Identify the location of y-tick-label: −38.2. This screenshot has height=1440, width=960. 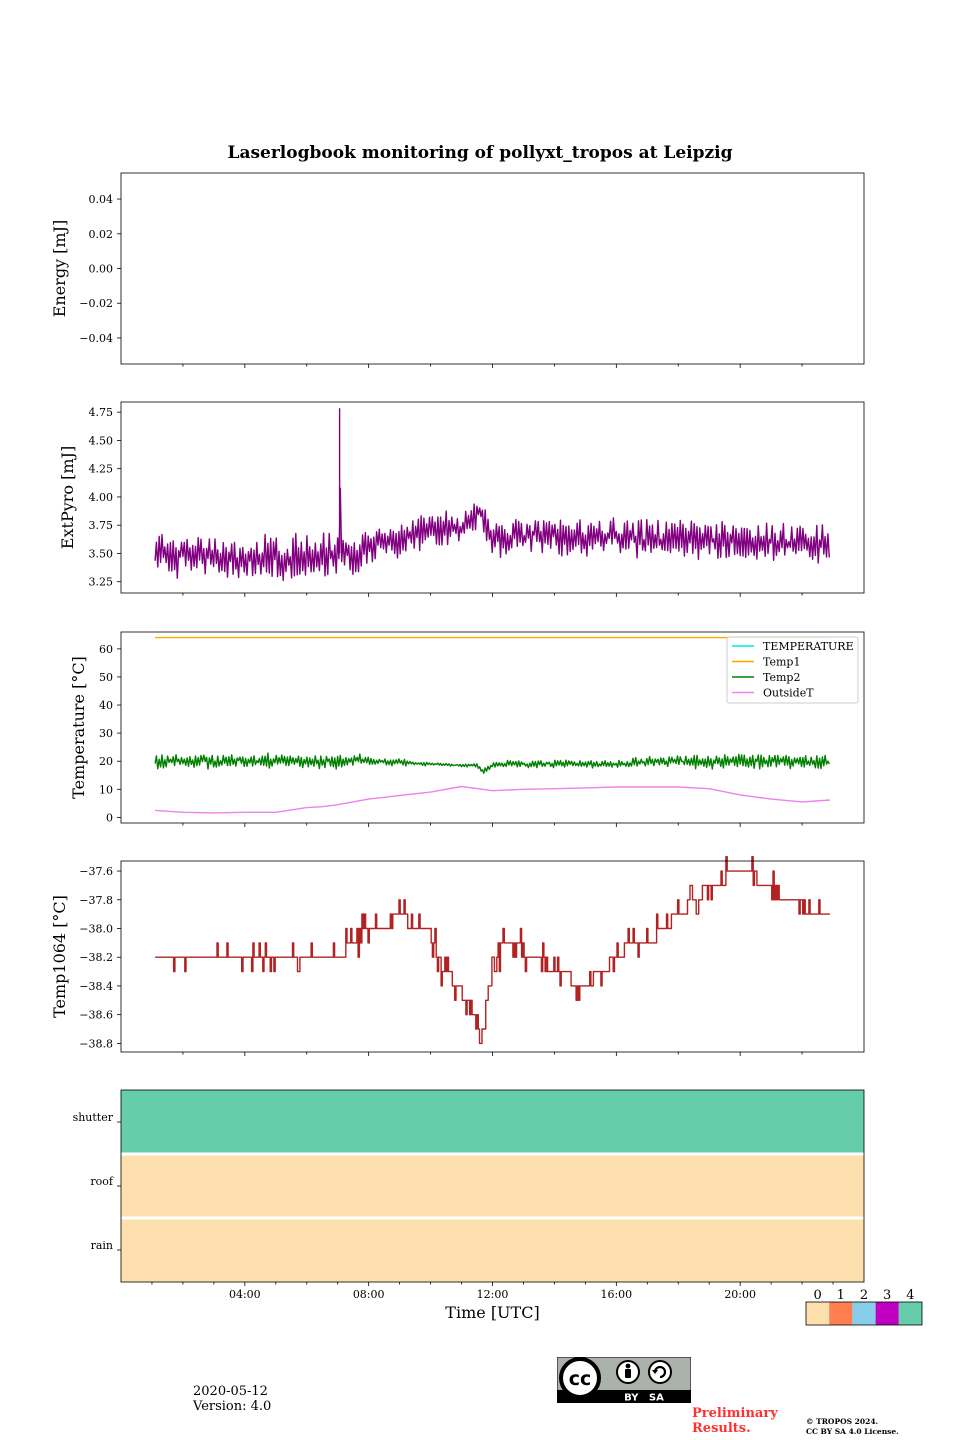
(96, 957).